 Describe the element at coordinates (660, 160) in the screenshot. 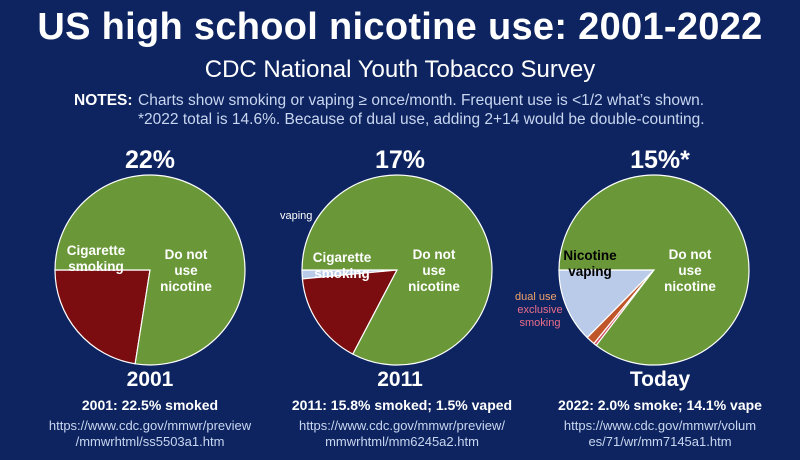

I see `panel-today-total: 15%*` at that location.